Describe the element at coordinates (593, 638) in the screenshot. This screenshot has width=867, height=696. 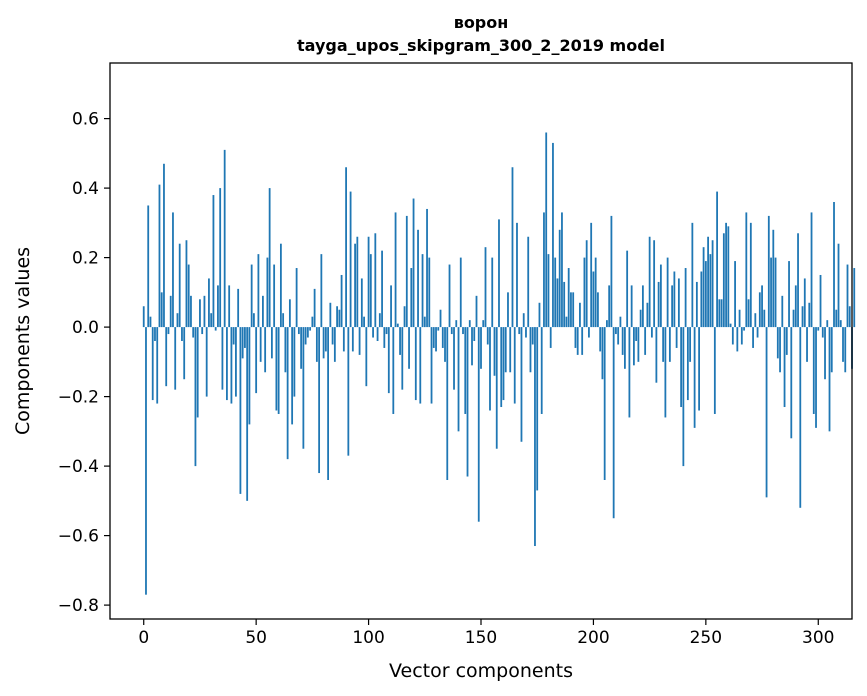
I see `x-tick-label: 200` at that location.